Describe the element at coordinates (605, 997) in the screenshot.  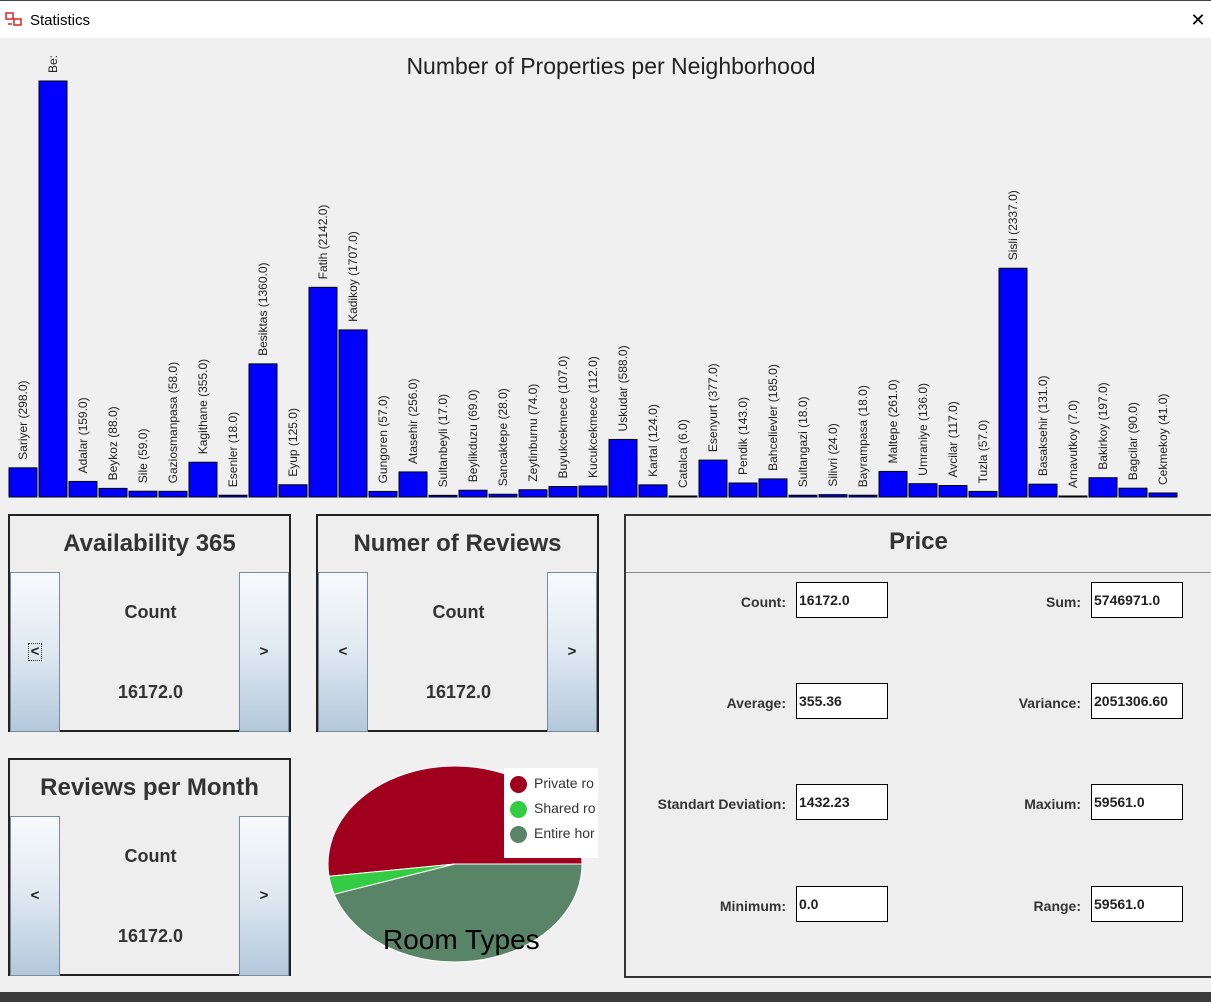
I see `taskbar-edge` at that location.